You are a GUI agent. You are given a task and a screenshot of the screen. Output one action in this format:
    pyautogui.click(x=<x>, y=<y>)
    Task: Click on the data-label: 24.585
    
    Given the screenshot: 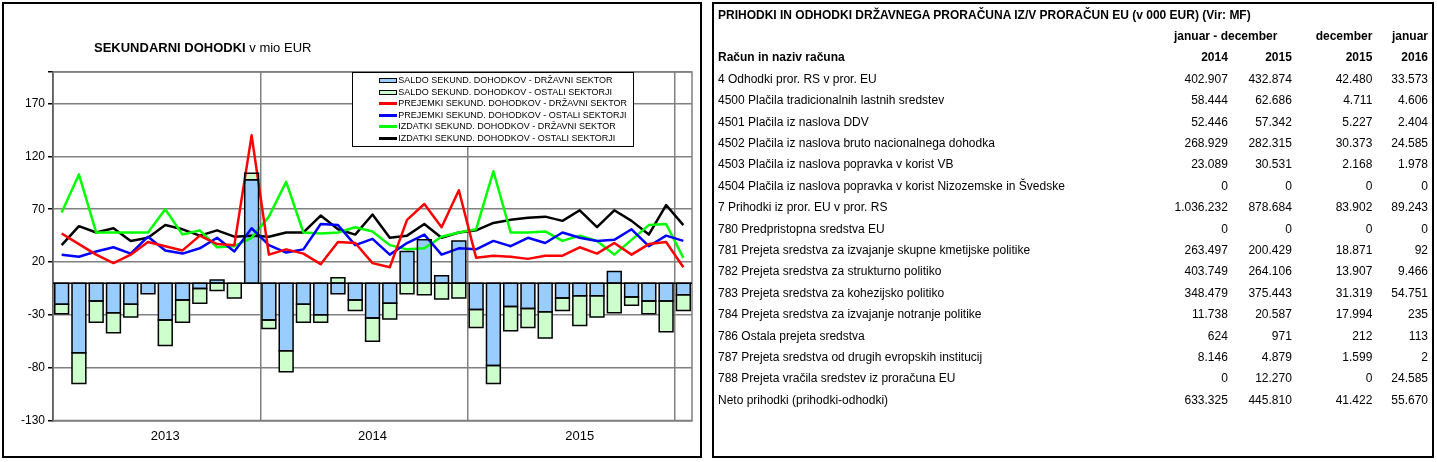 What is the action you would take?
    pyautogui.click(x=1409, y=144)
    